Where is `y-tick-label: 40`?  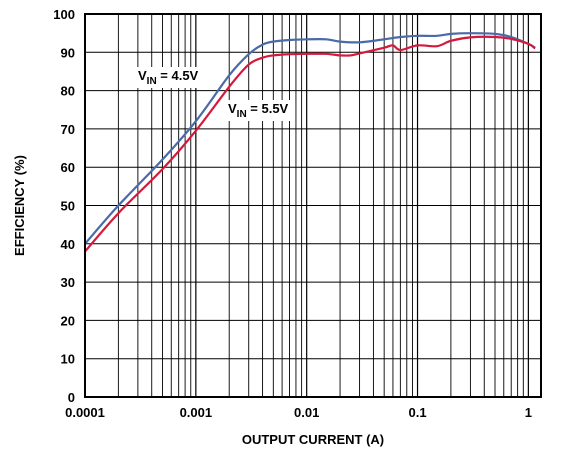 y-tick-label: 40 is located at coordinates (68, 244).